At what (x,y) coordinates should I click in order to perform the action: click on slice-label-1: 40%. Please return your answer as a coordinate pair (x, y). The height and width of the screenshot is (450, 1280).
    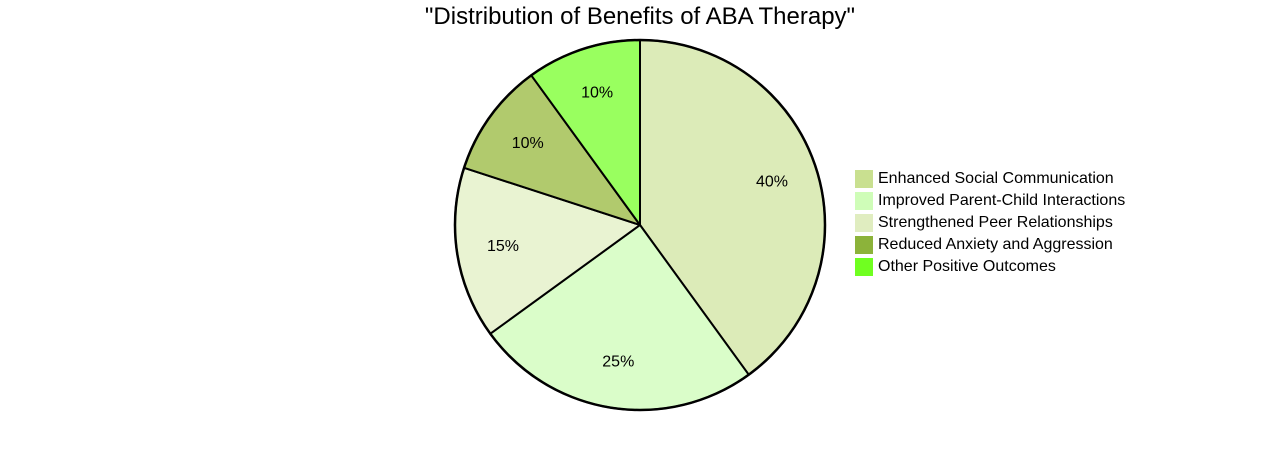
    Looking at the image, I should click on (772, 182).